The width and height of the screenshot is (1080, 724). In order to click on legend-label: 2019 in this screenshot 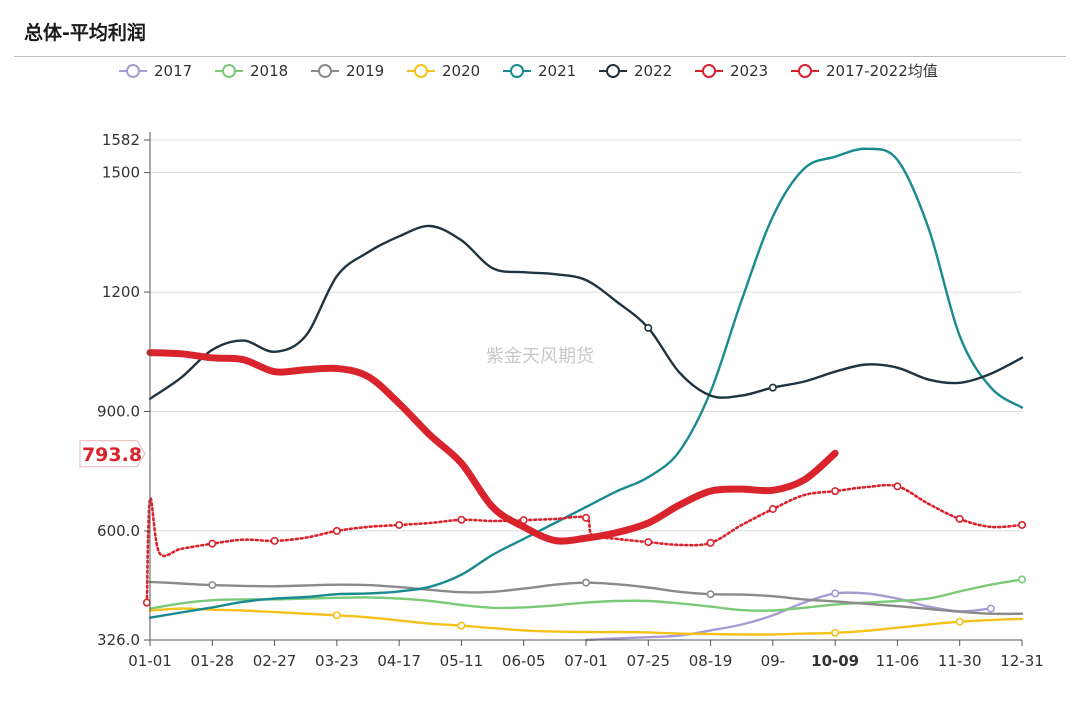, I will do `click(365, 71)`.